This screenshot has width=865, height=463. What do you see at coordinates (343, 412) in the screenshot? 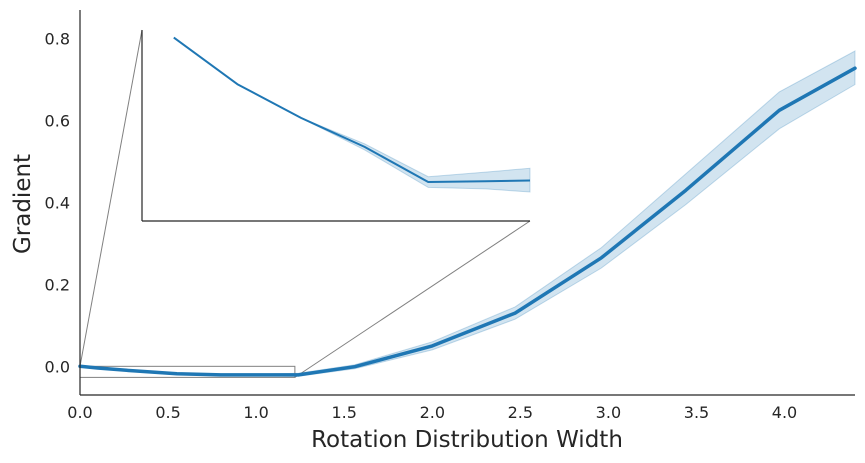
I see `x-tick-label: 1.5` at bounding box center [343, 412].